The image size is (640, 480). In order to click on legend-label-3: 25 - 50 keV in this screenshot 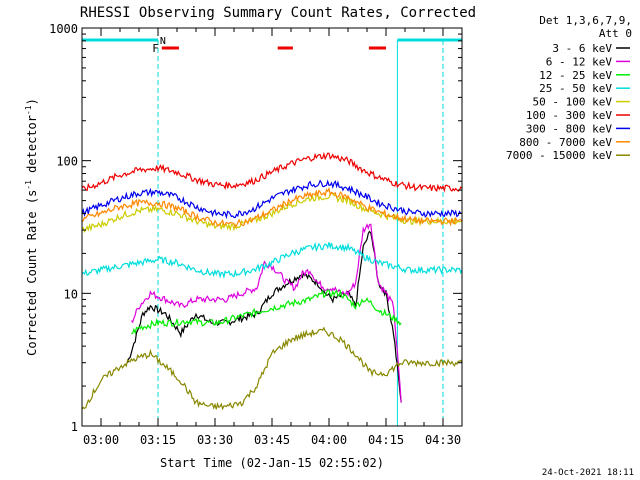, I will do `click(575, 88)`.